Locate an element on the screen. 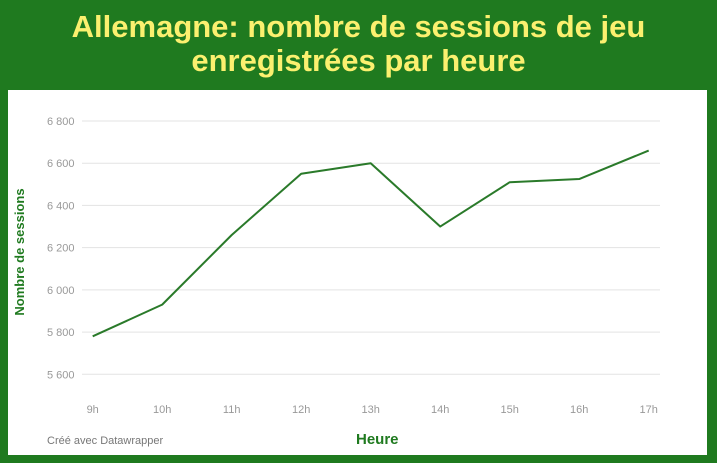  x-tick-label: 11h is located at coordinates (232, 410).